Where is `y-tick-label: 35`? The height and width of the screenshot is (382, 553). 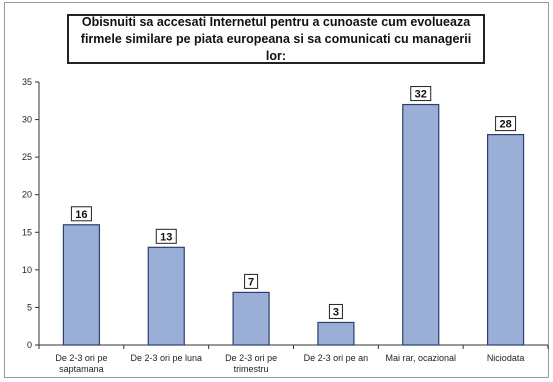
y-tick-label: 35 is located at coordinates (27, 82).